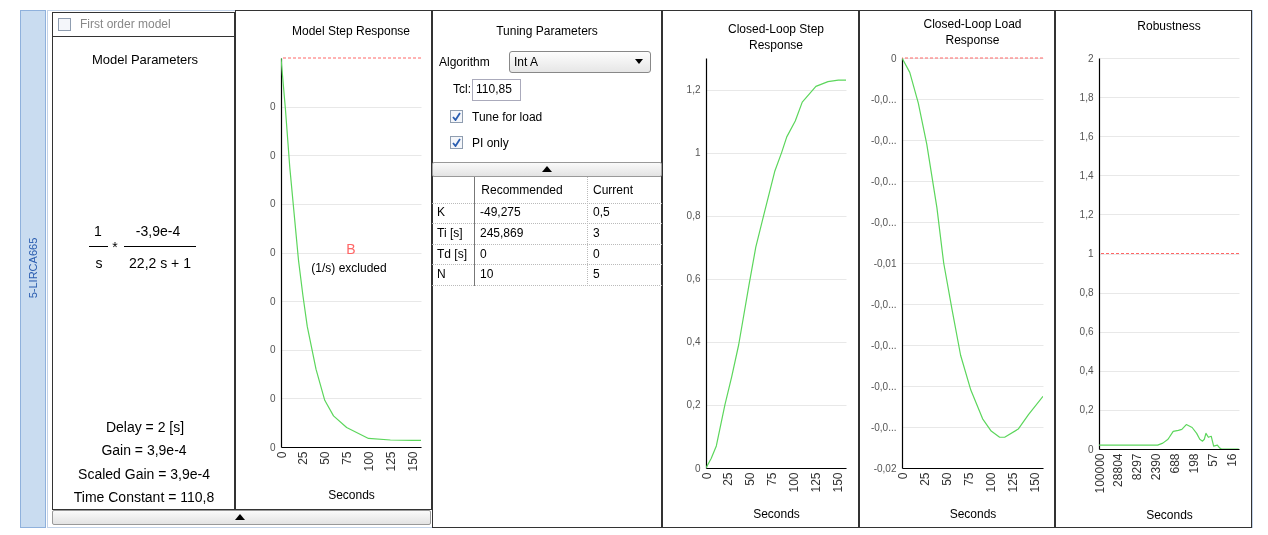 The image size is (1268, 535). I want to click on chart-title: Closed-Loop Load Response, so click(972, 32).